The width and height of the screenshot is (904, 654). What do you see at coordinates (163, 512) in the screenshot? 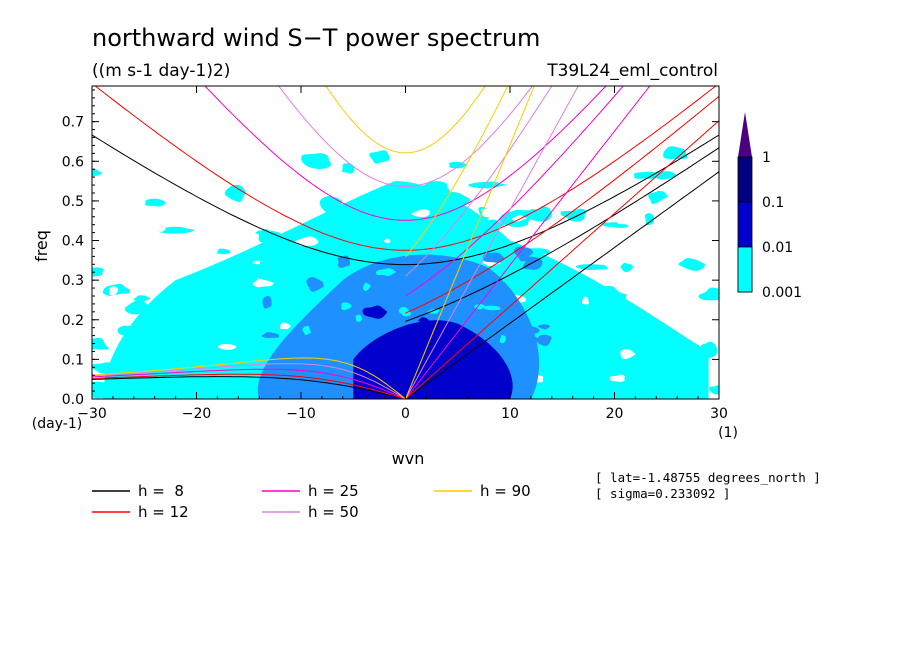
I see `legend-label: h = 12` at bounding box center [163, 512].